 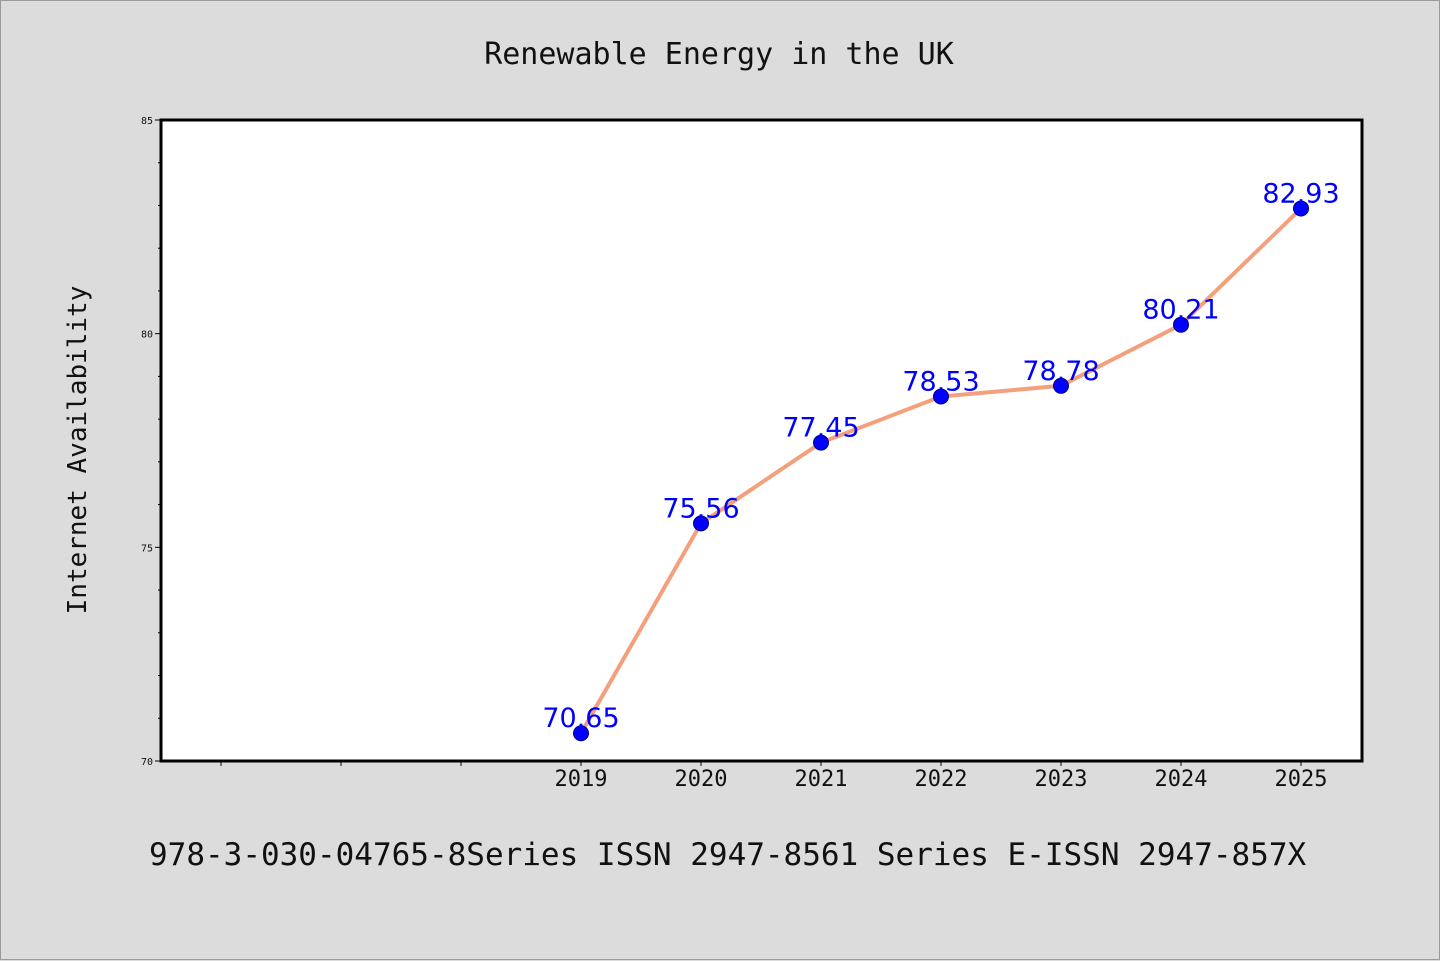 What do you see at coordinates (147, 335) in the screenshot?
I see `y-tick-label: 80` at bounding box center [147, 335].